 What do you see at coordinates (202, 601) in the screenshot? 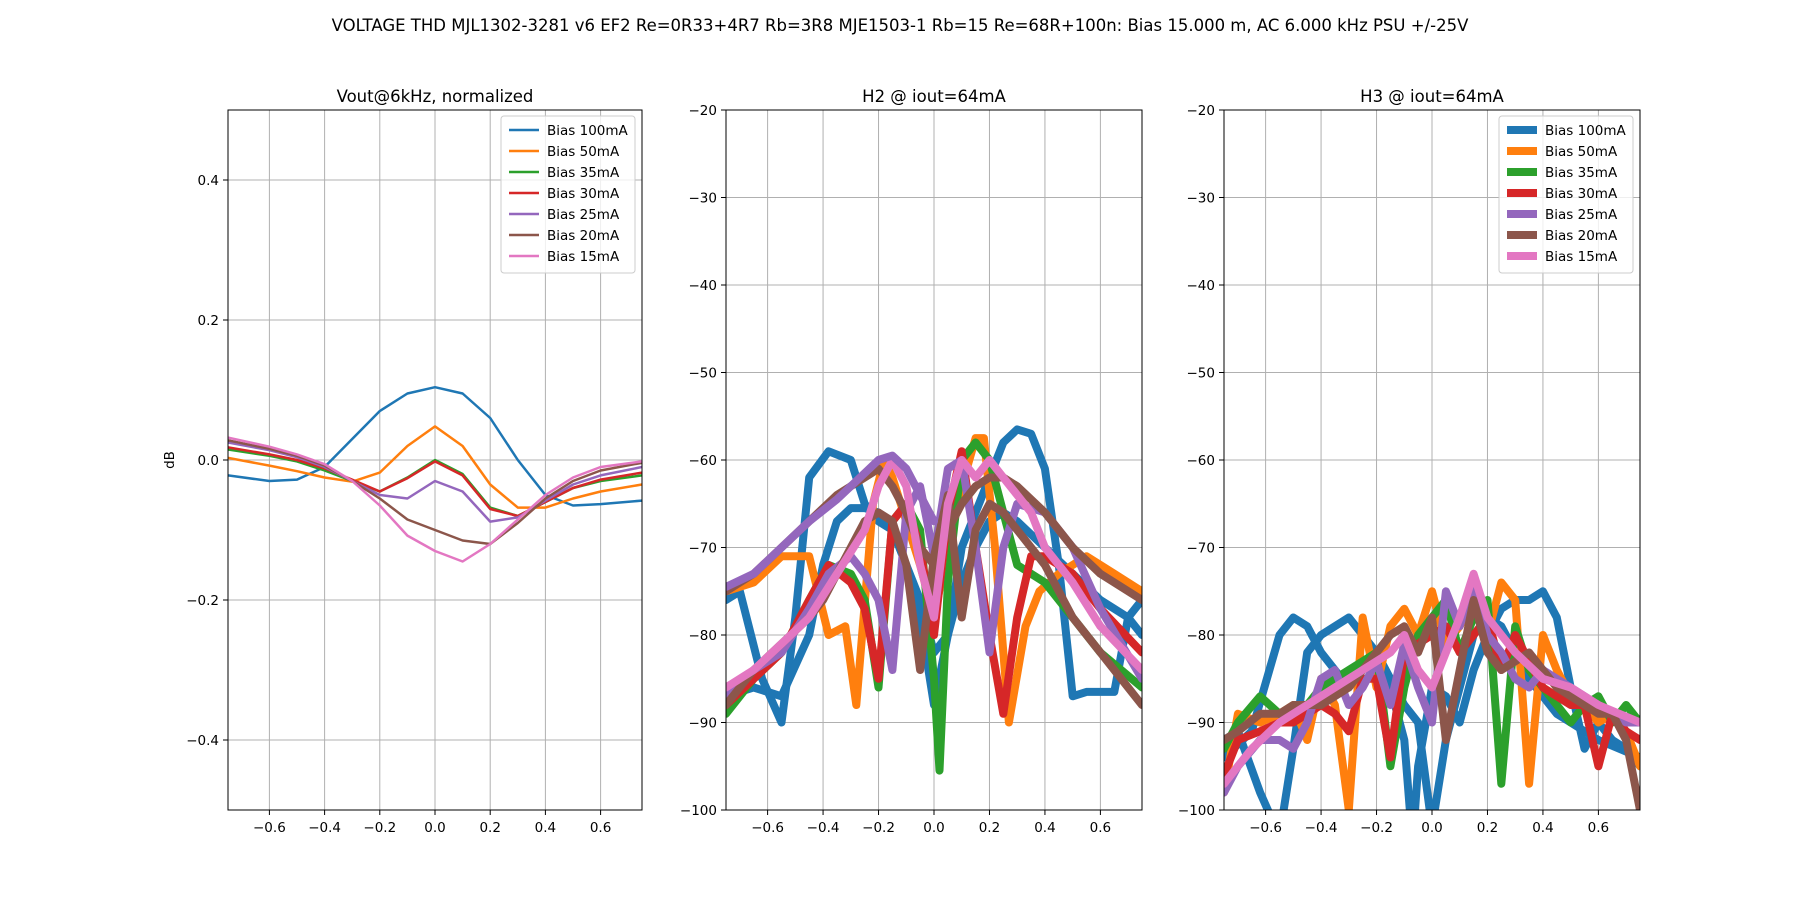
I see `y-tick-label: −0.2` at bounding box center [202, 601].